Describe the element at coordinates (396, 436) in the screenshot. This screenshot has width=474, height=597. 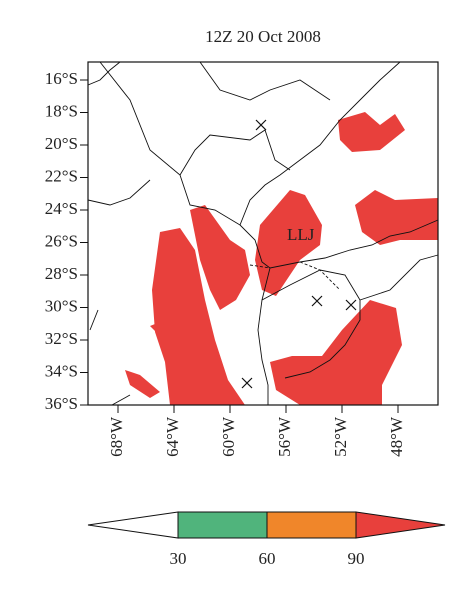
I see `lon-label: 48°W` at that location.